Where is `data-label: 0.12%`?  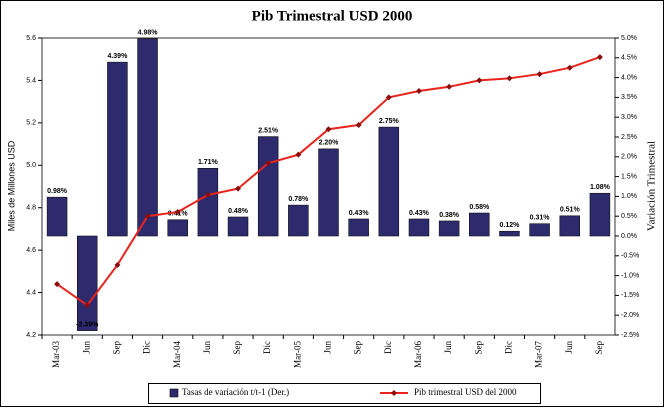
data-label: 0.12% is located at coordinates (510, 225).